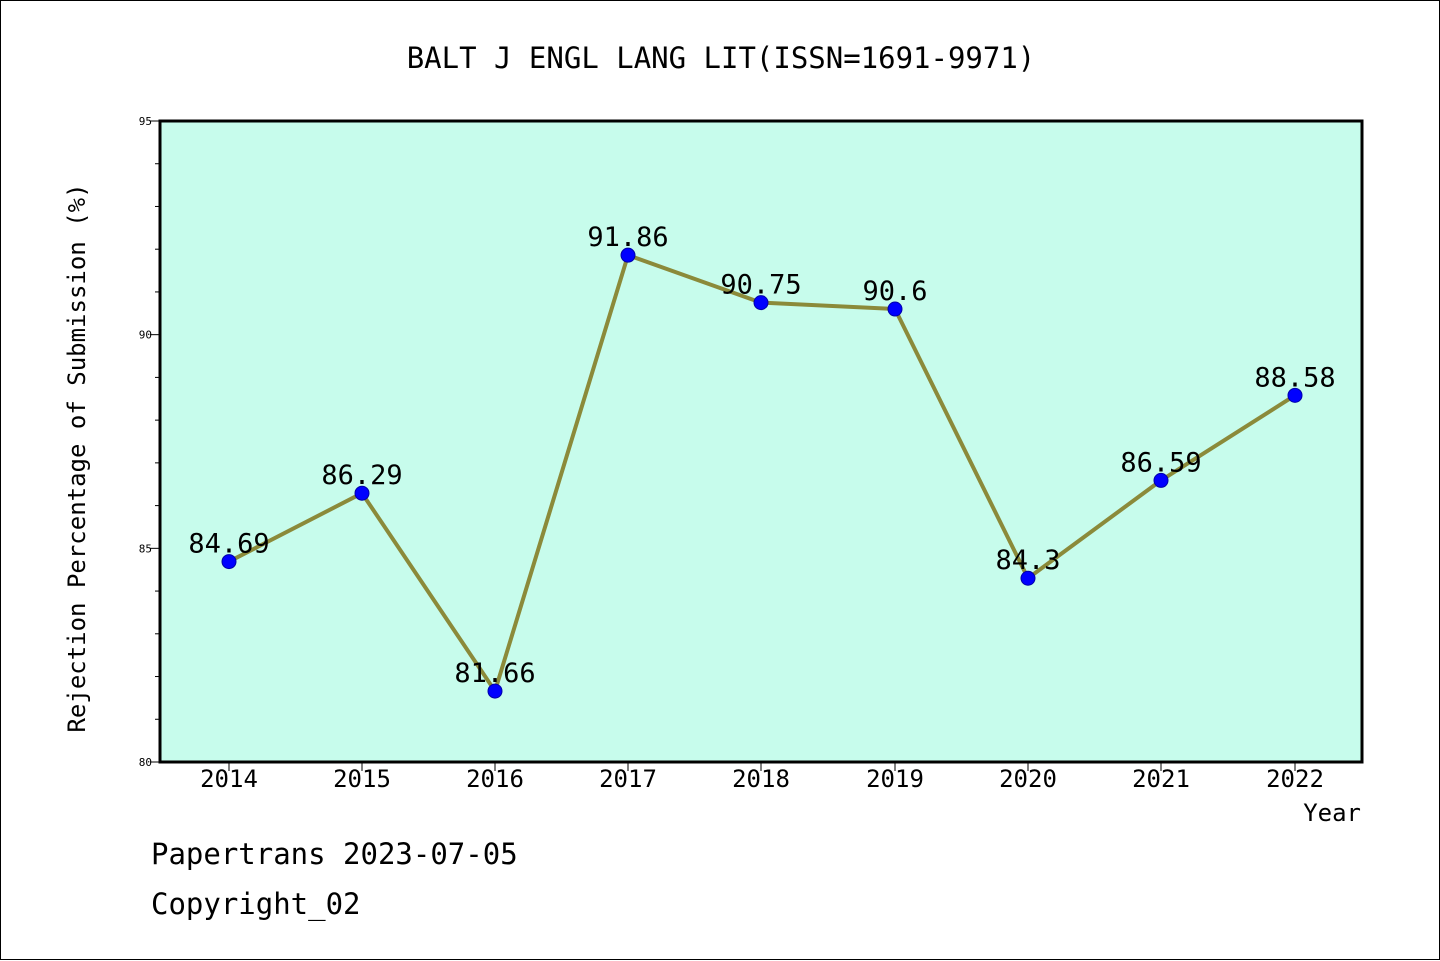  Describe the element at coordinates (627, 237) in the screenshot. I see `data-label: 91.86` at that location.